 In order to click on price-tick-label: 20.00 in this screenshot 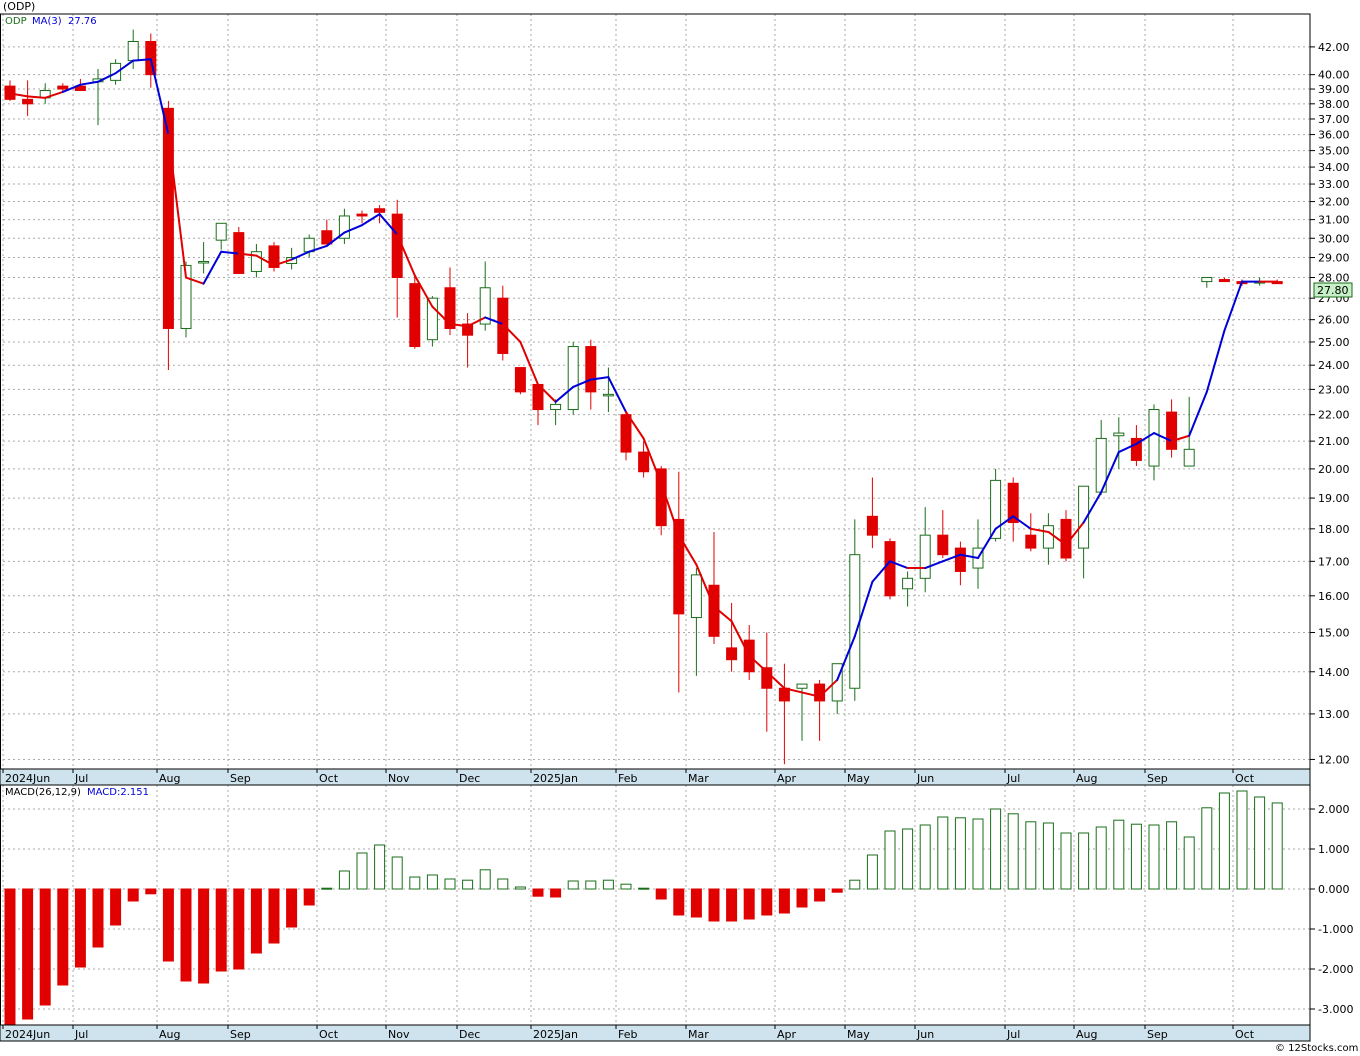, I will do `click(1334, 469)`.